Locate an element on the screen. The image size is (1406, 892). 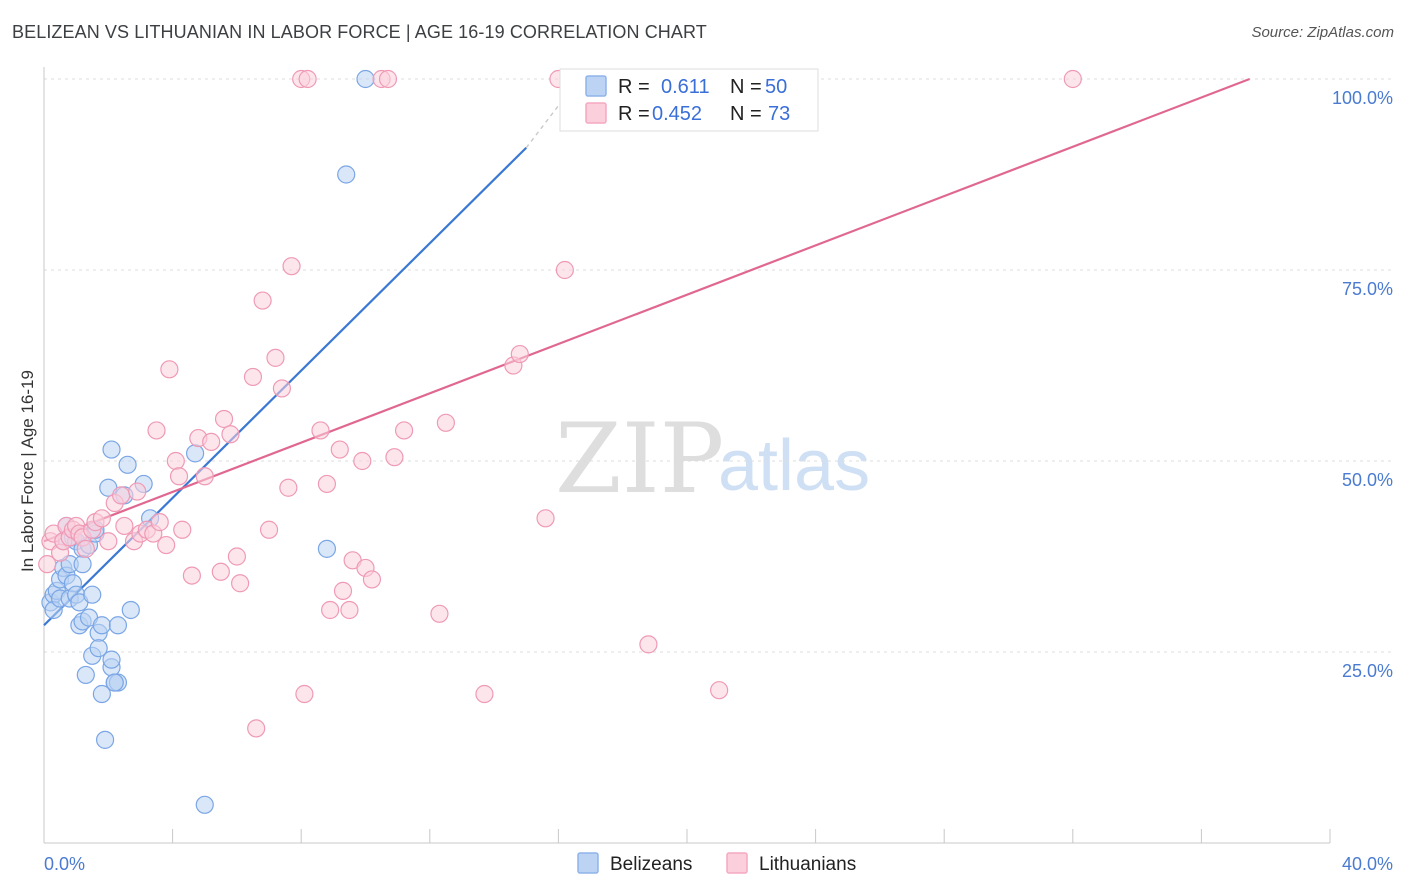
bottom-legend-swatch-belizeans is located at coordinates (588, 863).